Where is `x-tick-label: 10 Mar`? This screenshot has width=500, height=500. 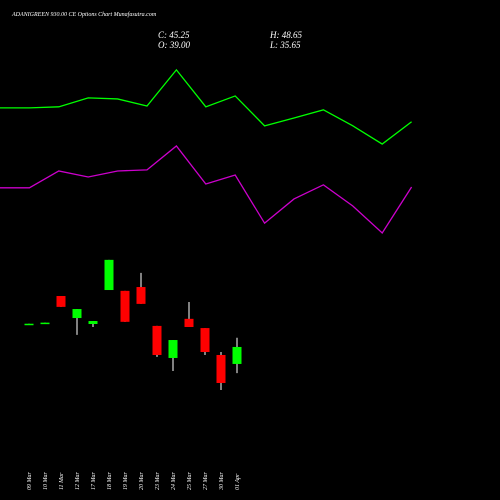
x-tick-label: 10 Mar is located at coordinates (46, 481).